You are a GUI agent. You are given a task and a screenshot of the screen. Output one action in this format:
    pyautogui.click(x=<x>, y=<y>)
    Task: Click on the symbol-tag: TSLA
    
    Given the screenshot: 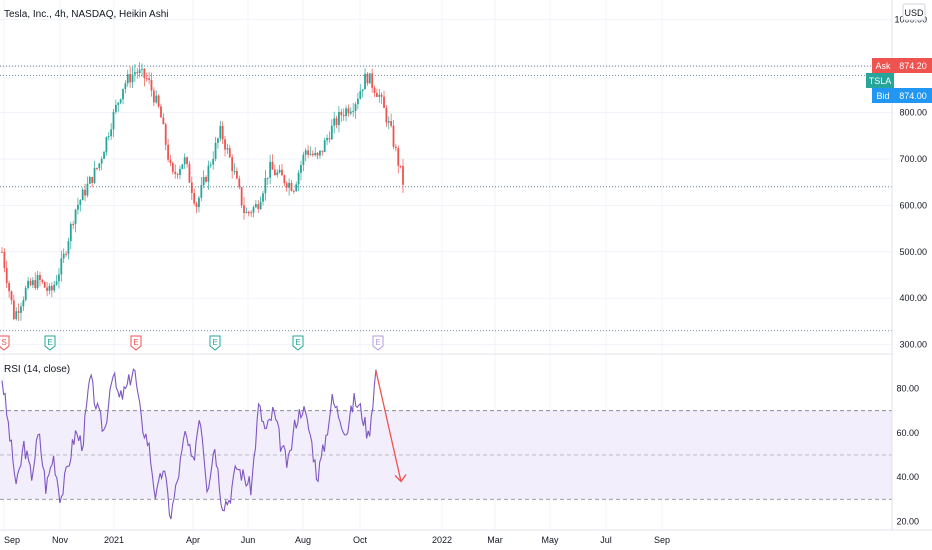 What is the action you would take?
    pyautogui.click(x=880, y=80)
    